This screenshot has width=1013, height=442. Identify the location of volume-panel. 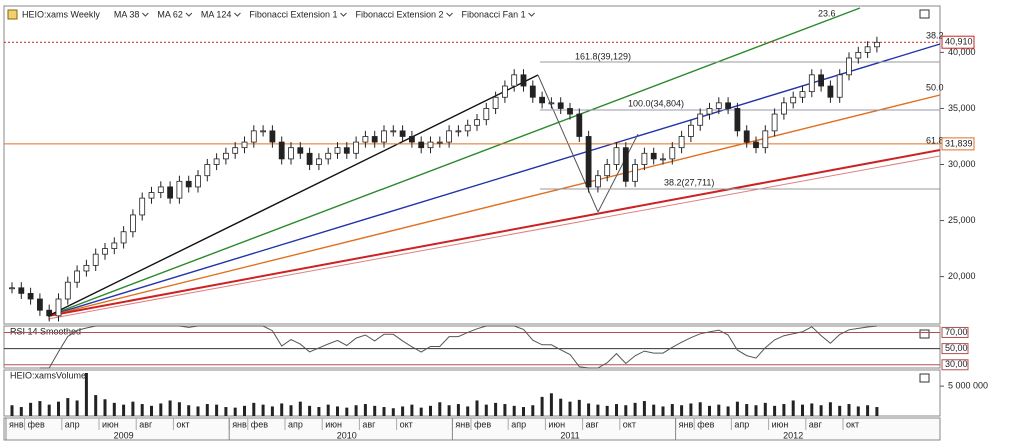
(472, 393).